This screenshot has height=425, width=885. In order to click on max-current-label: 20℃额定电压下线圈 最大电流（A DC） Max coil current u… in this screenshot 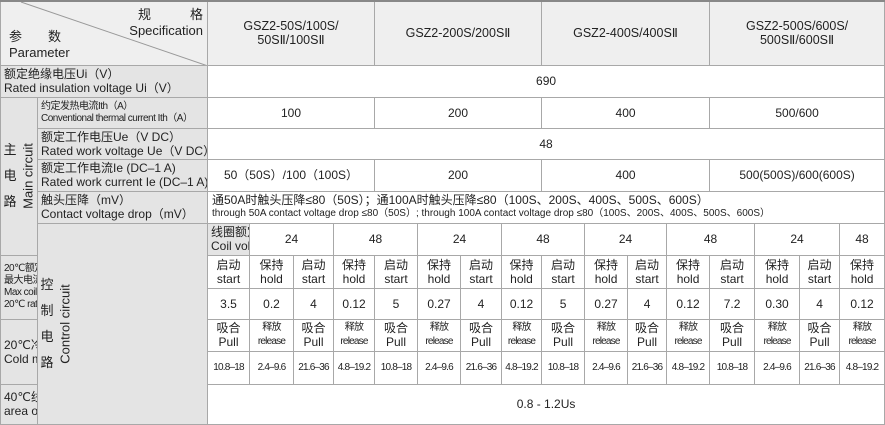, I will do `click(19, 287)`.